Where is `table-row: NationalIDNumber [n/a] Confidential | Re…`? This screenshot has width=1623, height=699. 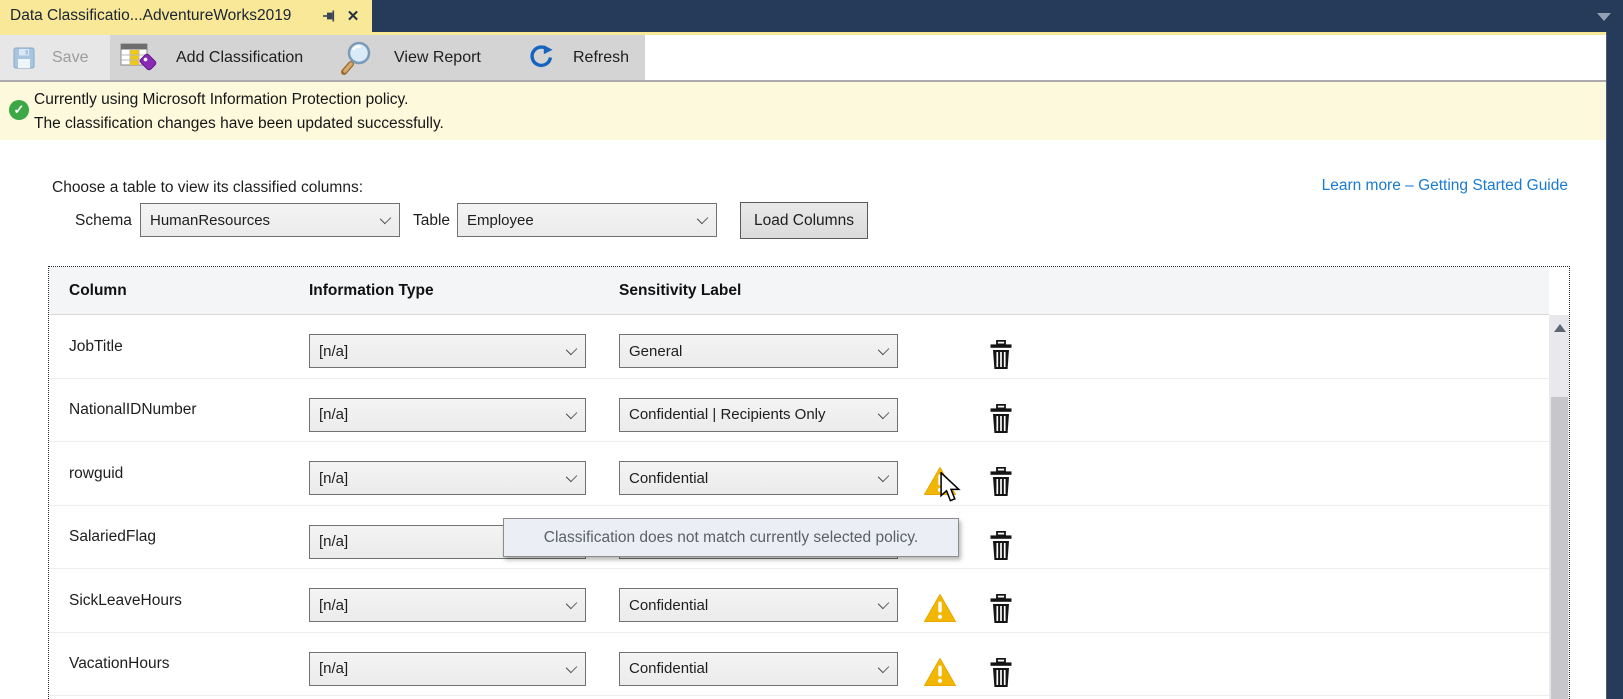
table-row: NationalIDNumber [n/a] Confidential | Re… is located at coordinates (799, 410).